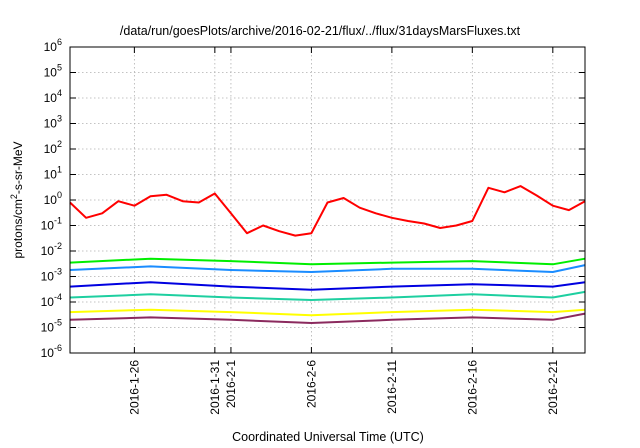 The image size is (640, 448). What do you see at coordinates (51, 326) in the screenshot?
I see `y-tick-label: 10⁻⁵` at bounding box center [51, 326].